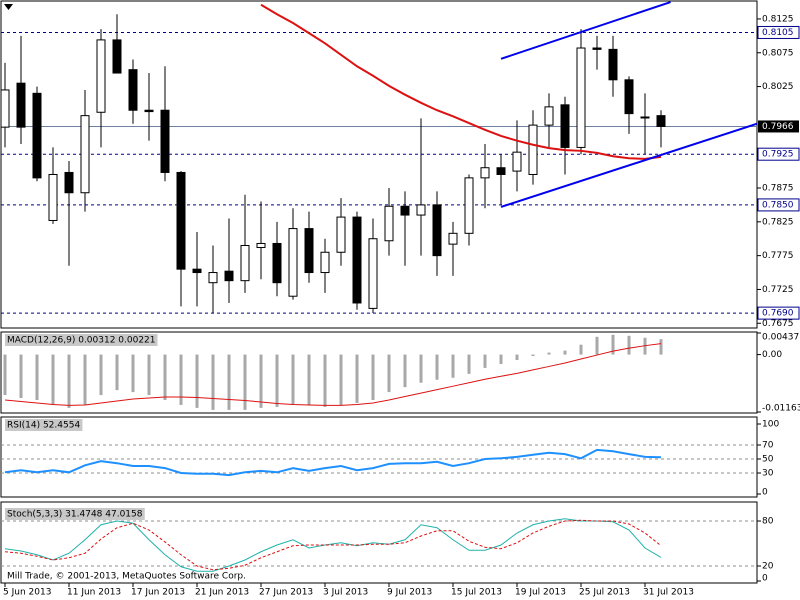 Image resolution: width=800 pixels, height=600 pixels. I want to click on y-tick-label: 0.00, so click(772, 355).